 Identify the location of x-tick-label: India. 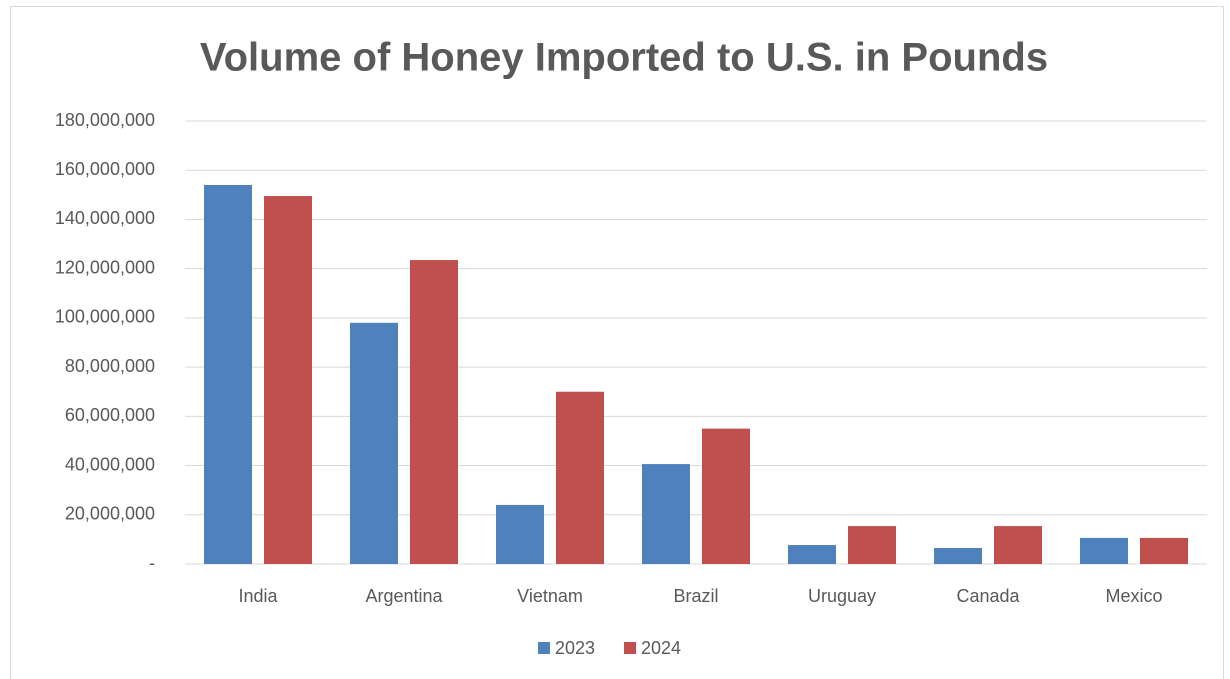
(258, 596).